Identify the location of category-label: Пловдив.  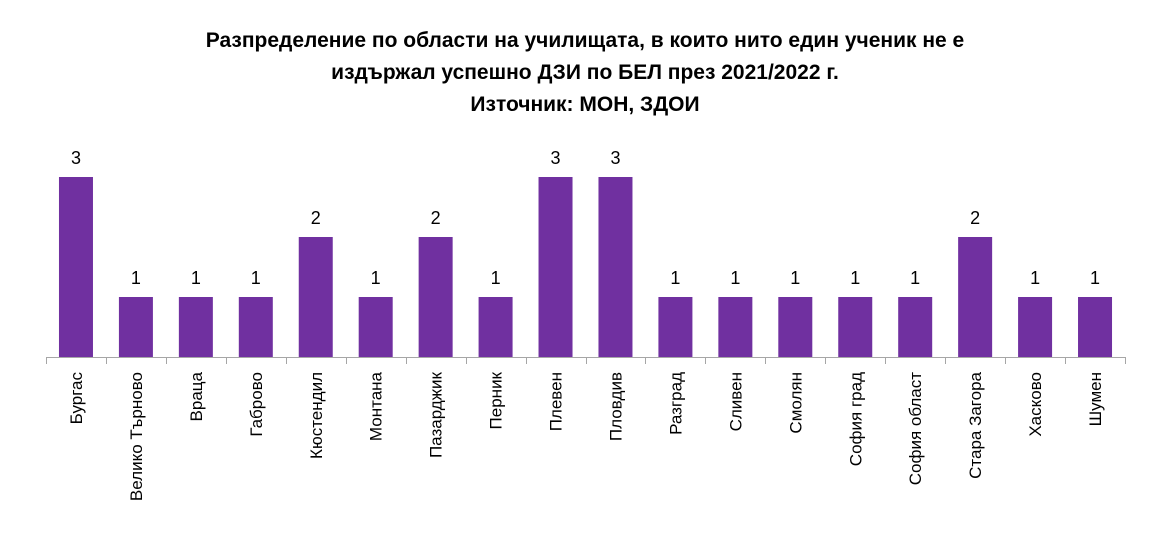
(615, 406).